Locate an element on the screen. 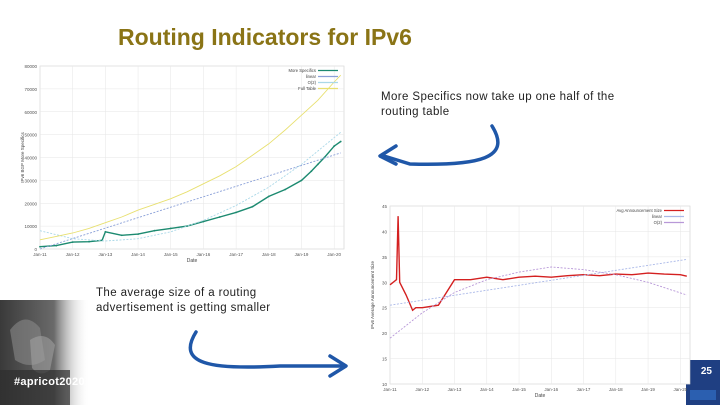  y-axis-label: IPv6 Average Announcement Size is located at coordinates (372, 295).